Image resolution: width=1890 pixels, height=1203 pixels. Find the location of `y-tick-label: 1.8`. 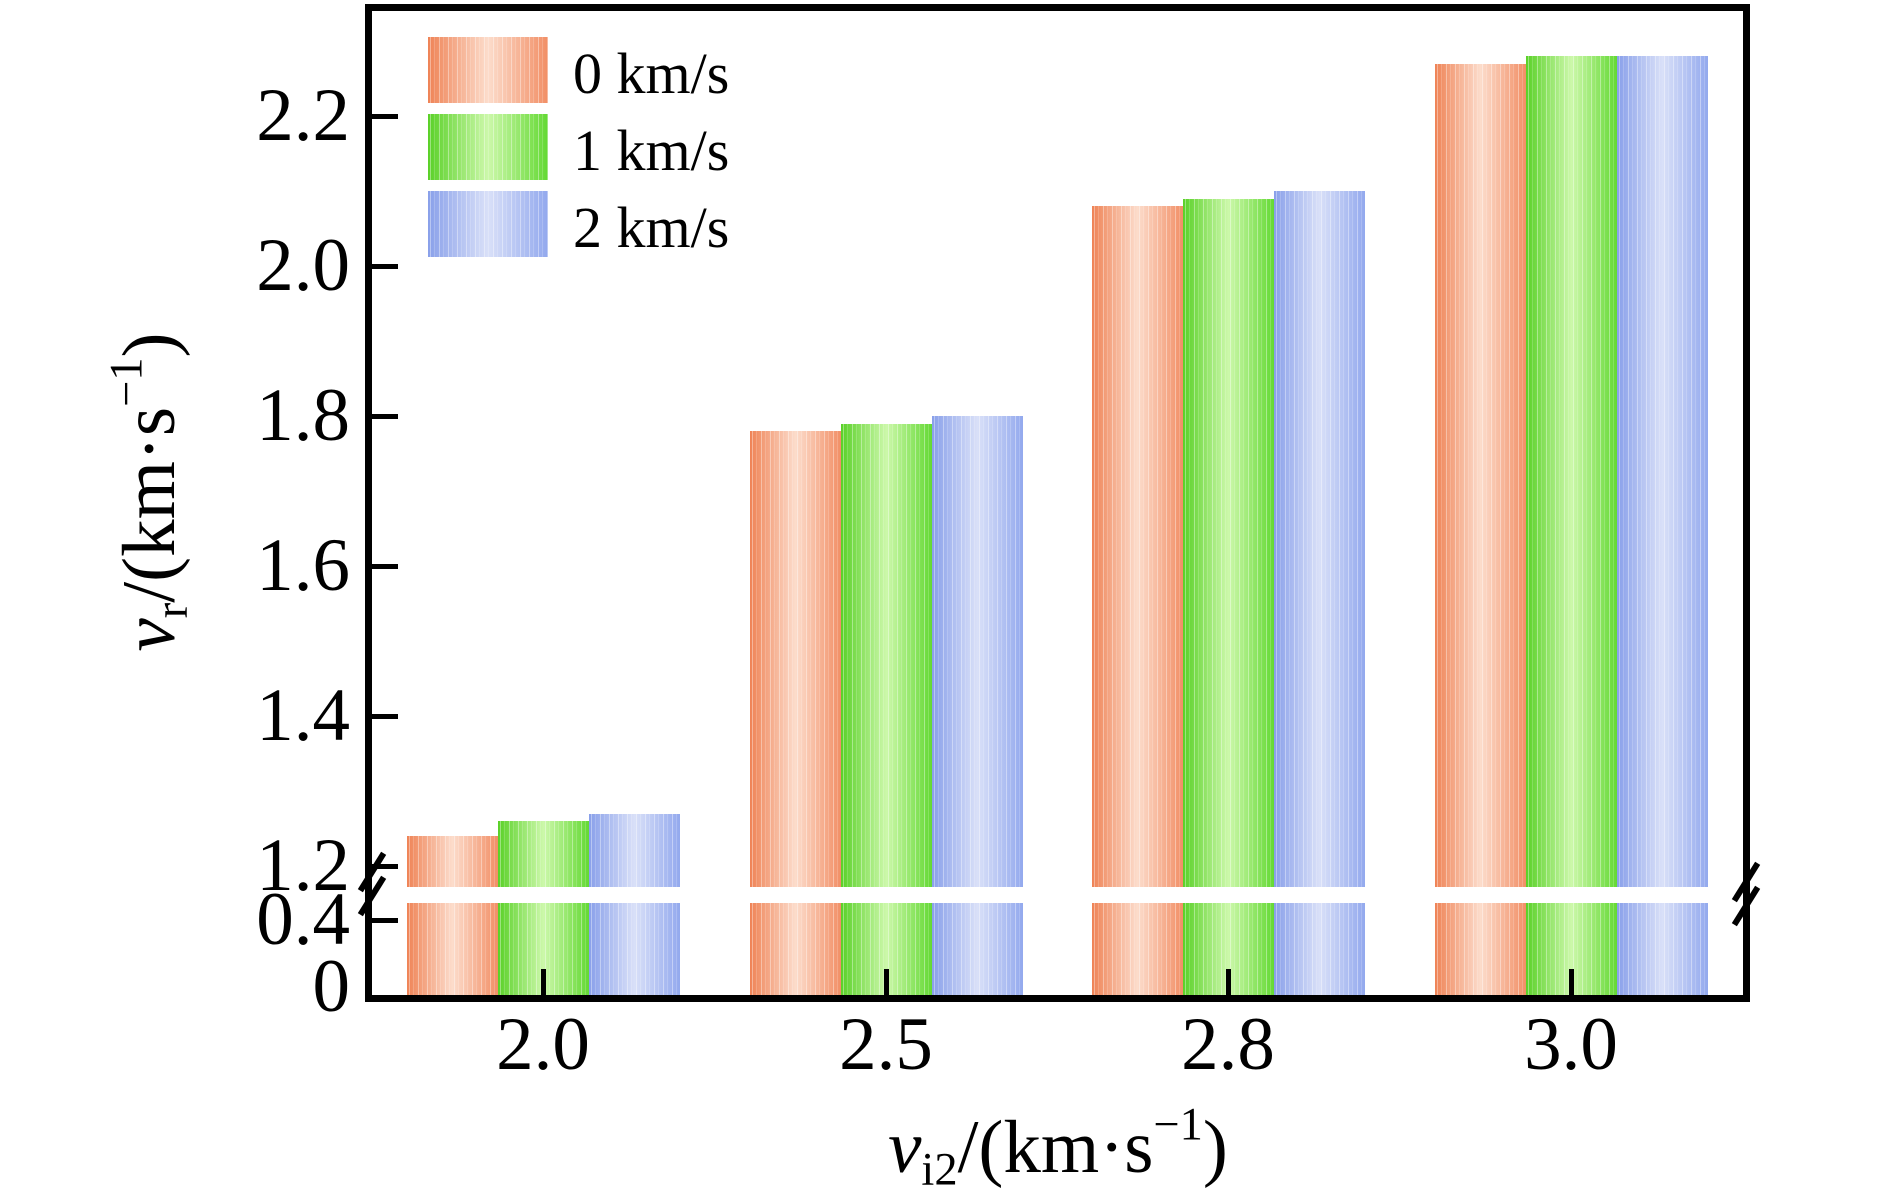

y-tick-label: 1.8 is located at coordinates (303, 415).